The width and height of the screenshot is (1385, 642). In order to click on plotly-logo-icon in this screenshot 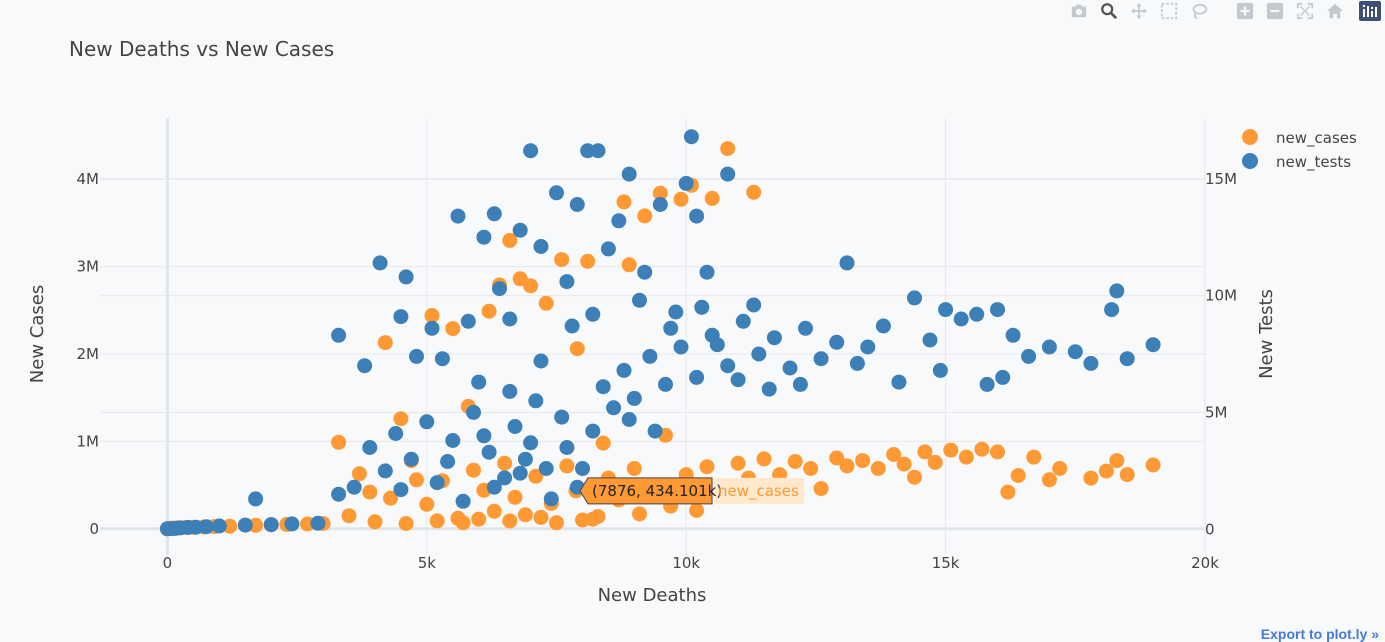, I will do `click(1370, 11)`.